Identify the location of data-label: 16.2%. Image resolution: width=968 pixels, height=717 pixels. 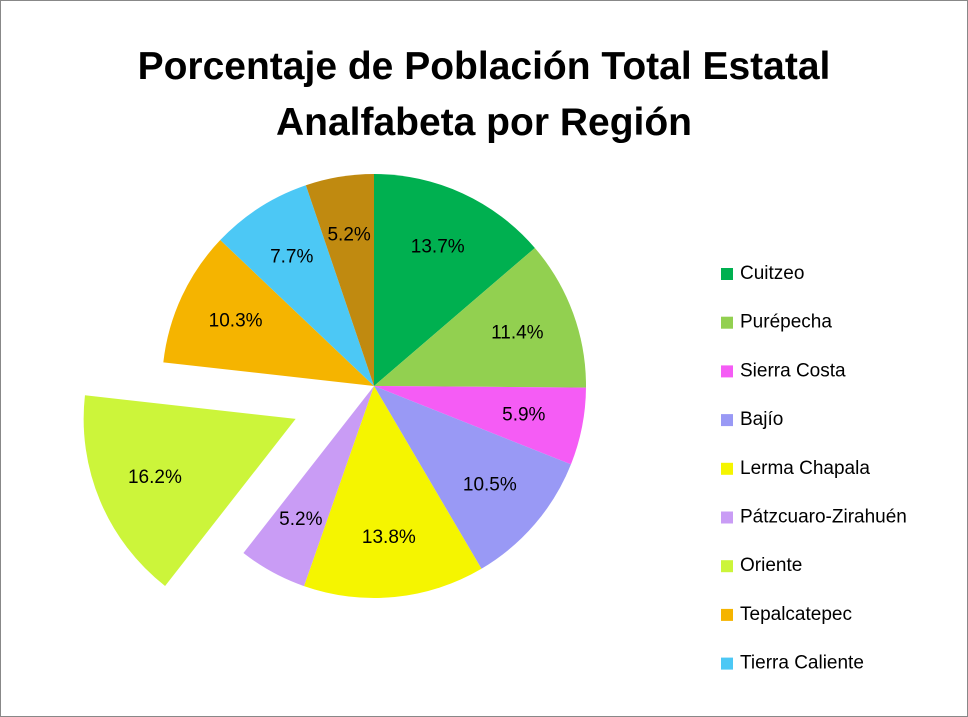
(155, 477).